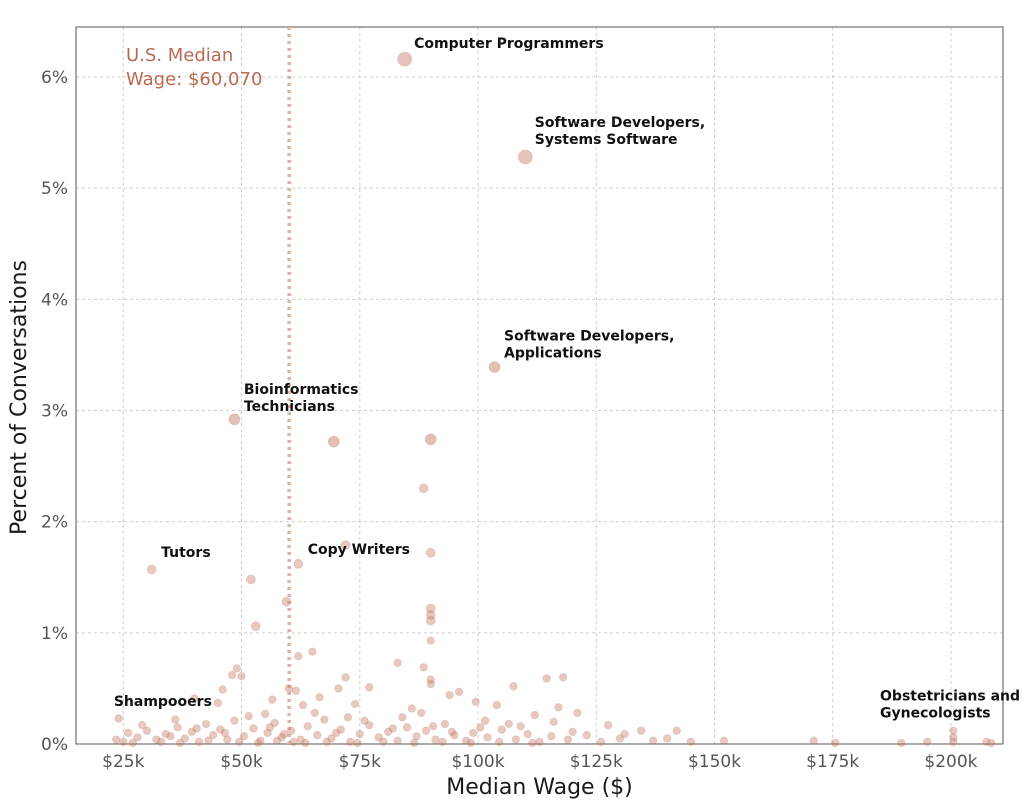 This screenshot has width=1024, height=808. Describe the element at coordinates (360, 762) in the screenshot. I see `x-tick-label: $75k` at that location.